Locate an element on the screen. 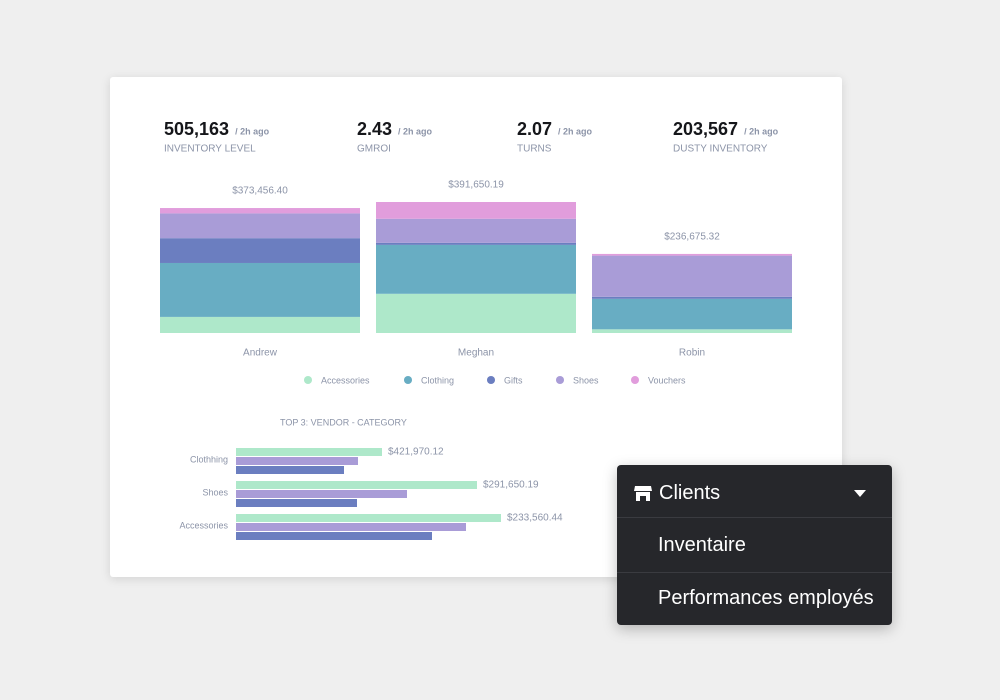  bar-label: $421,970.12 is located at coordinates (416, 452).